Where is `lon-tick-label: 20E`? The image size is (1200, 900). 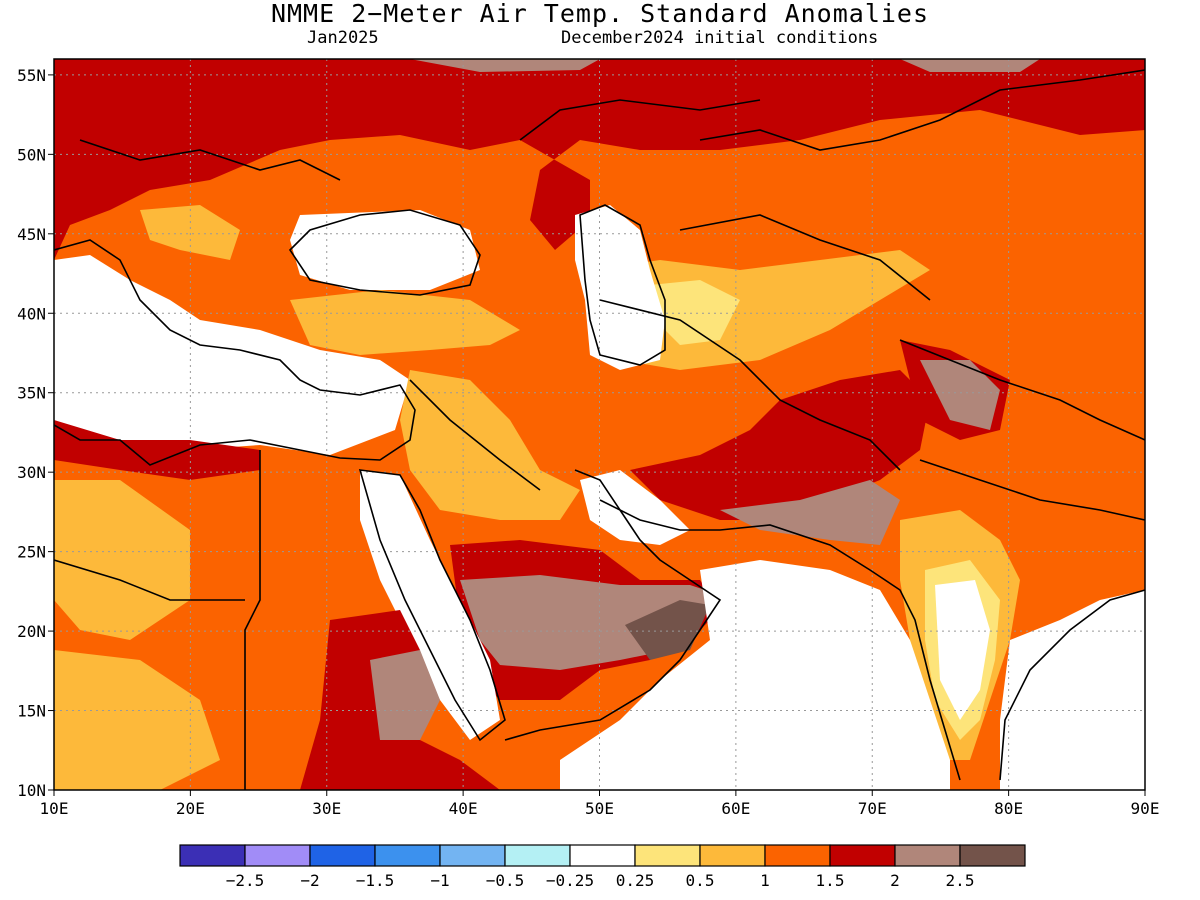
lon-tick-label: 20E is located at coordinates (190, 808).